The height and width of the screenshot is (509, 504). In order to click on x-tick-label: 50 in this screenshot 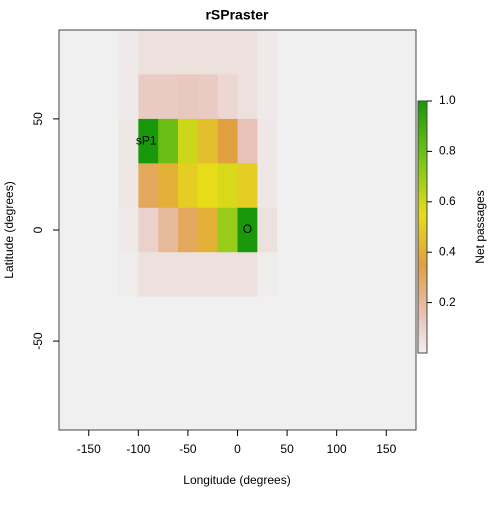, I will do `click(287, 449)`.